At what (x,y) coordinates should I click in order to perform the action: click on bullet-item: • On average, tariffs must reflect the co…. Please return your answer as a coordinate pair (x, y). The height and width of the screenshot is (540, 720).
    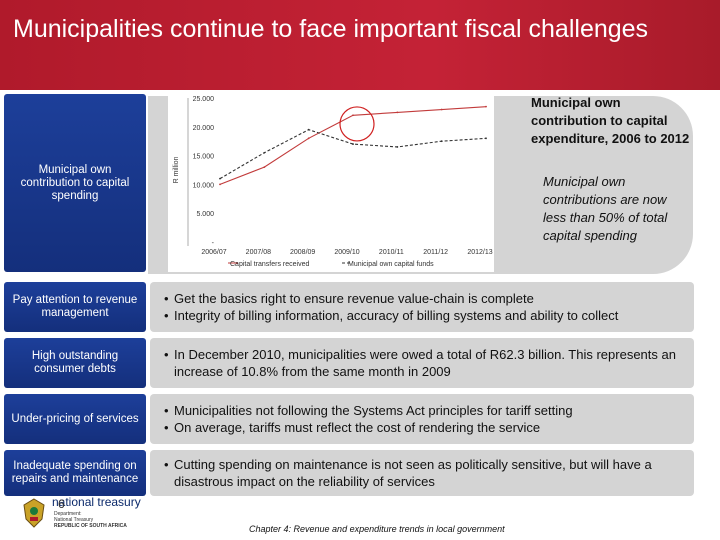
    Looking at the image, I should click on (424, 427).